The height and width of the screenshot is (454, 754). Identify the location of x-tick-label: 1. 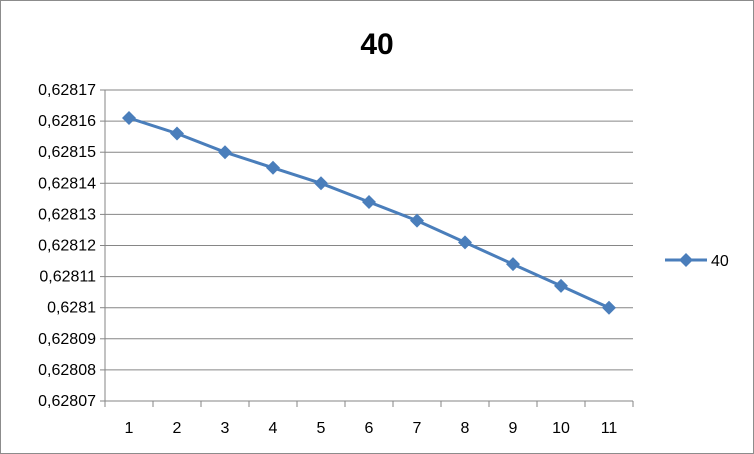
(129, 428).